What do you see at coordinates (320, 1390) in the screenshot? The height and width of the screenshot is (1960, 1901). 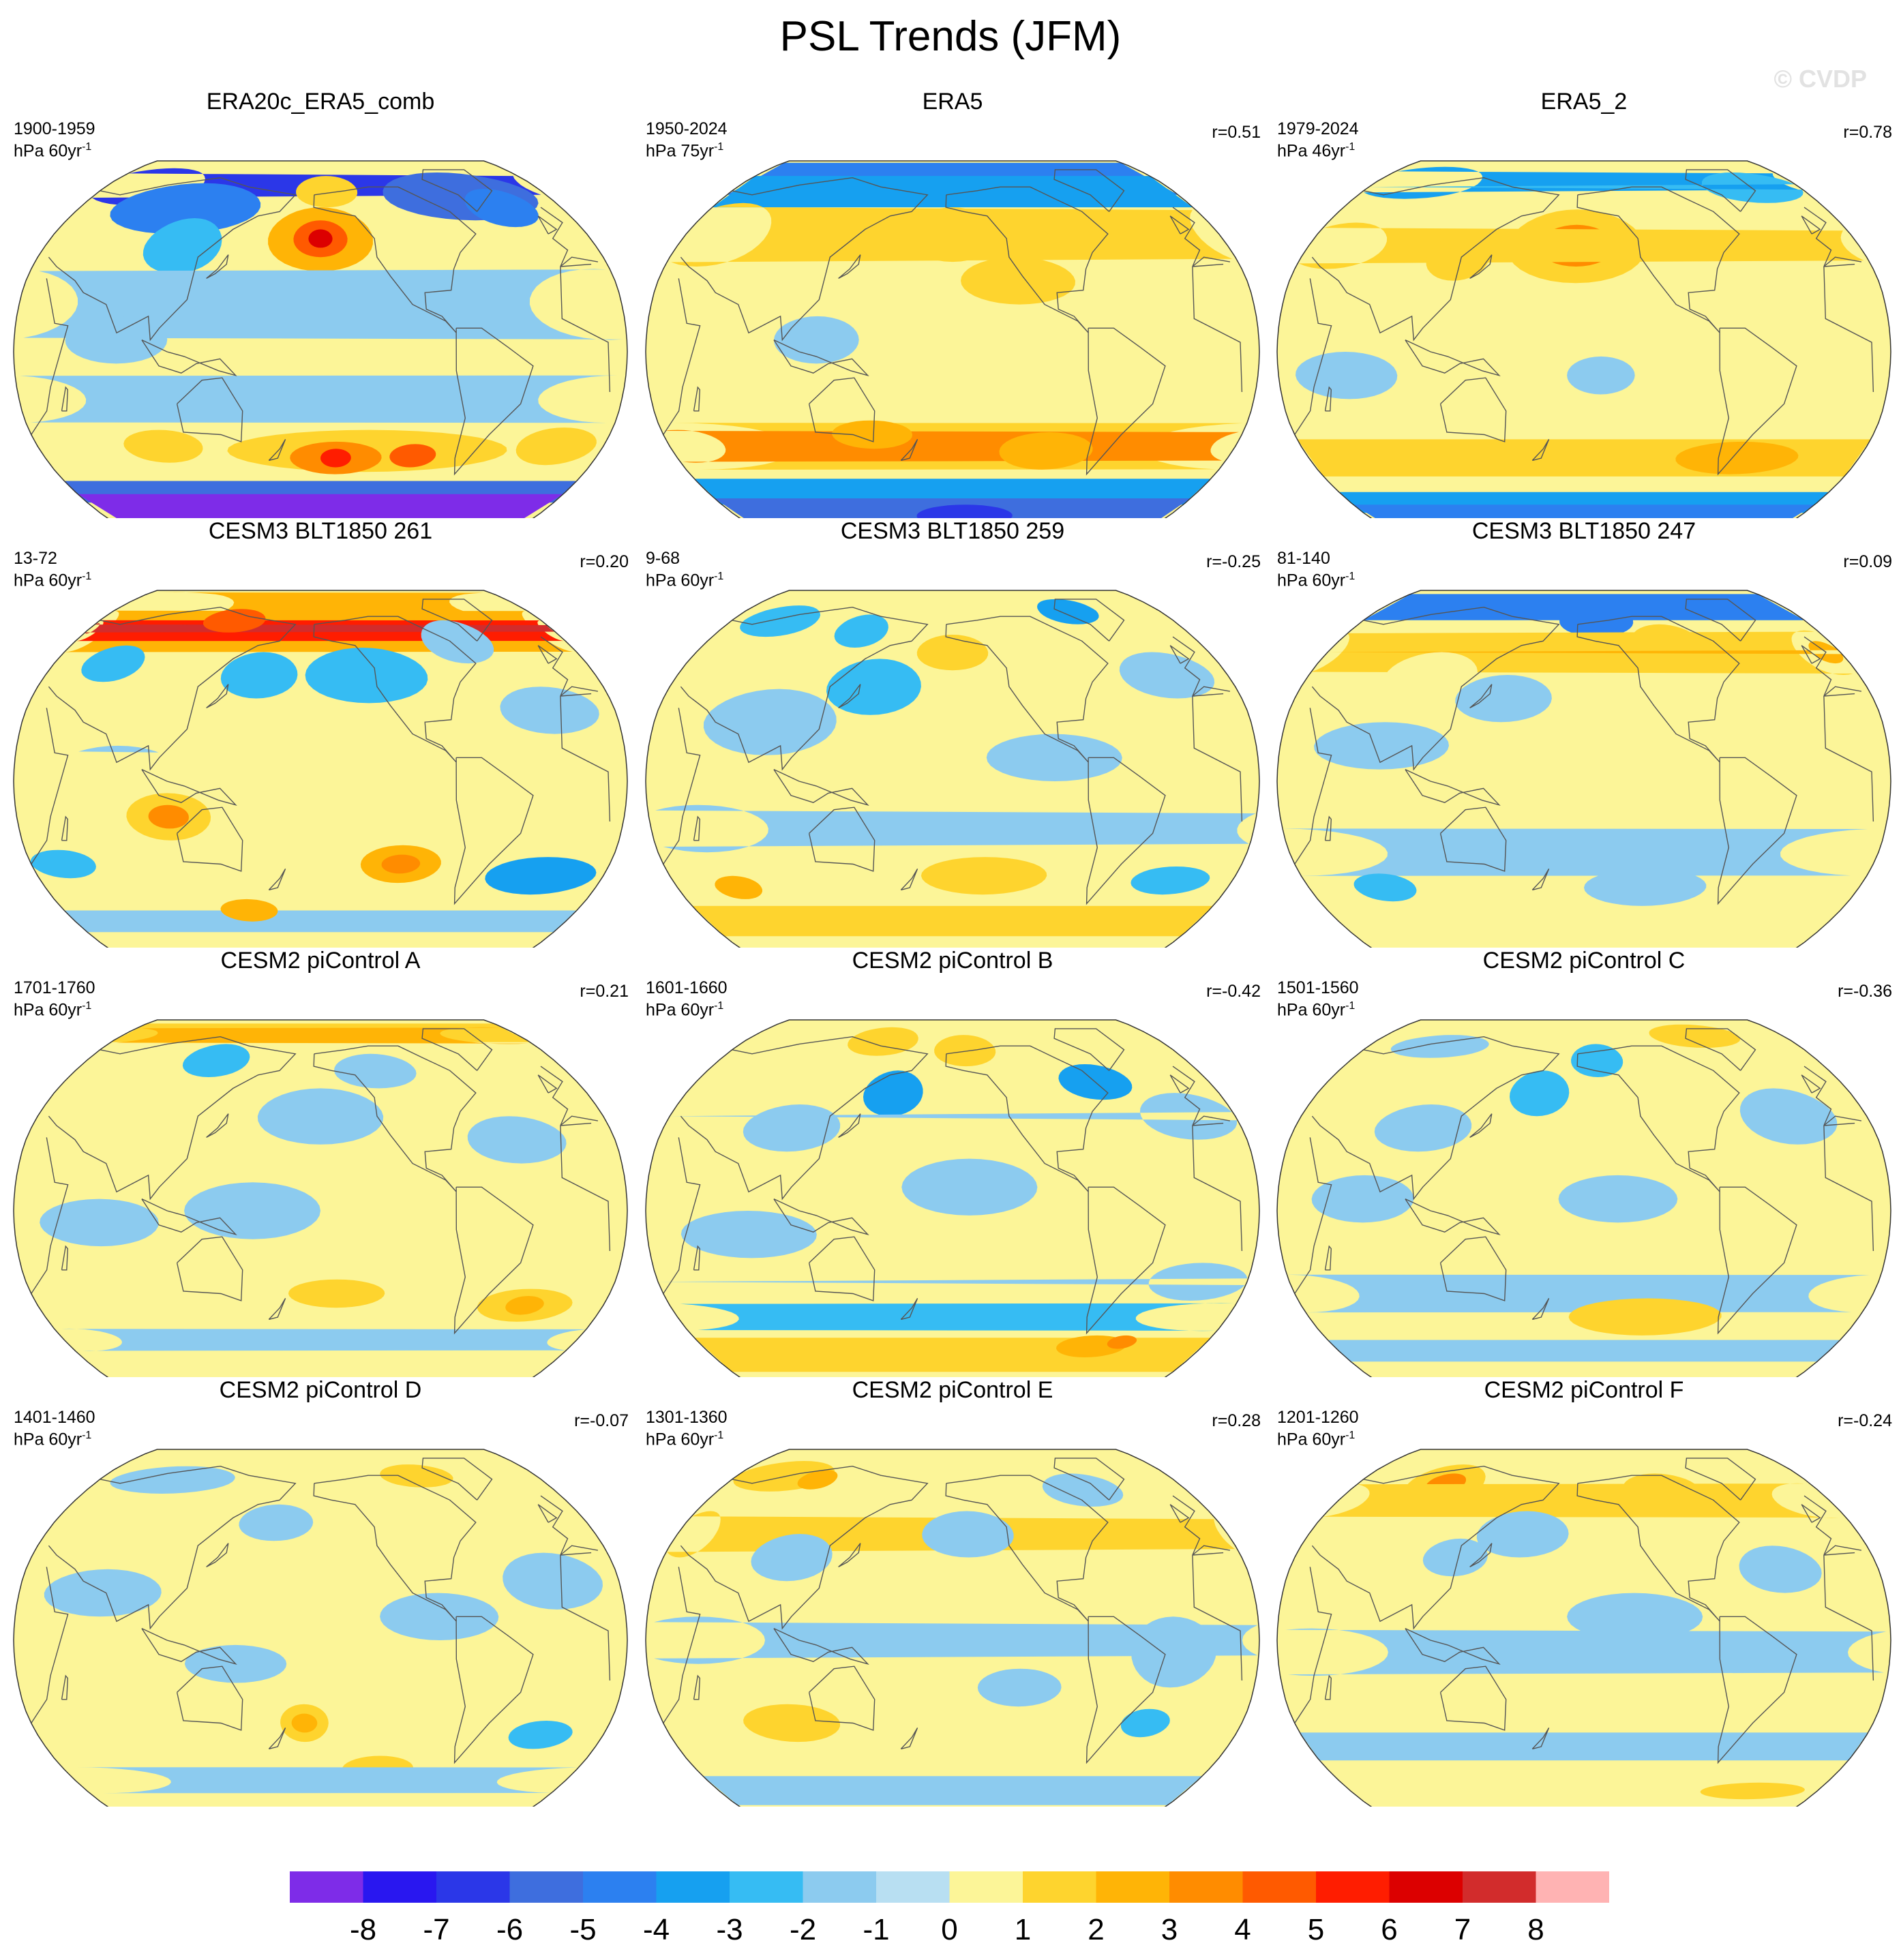 I see `panel-title: CESM2 piControl D` at bounding box center [320, 1390].